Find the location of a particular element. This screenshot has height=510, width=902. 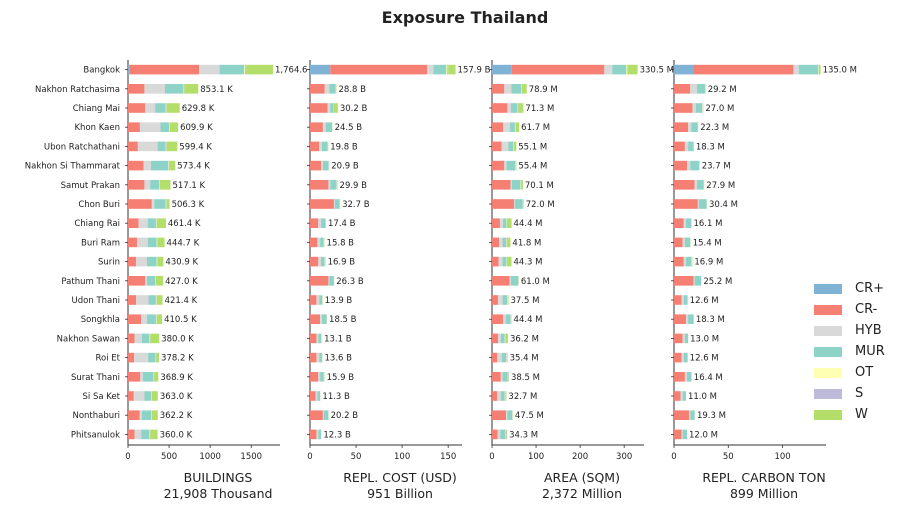

legend: CR+ CR- HYB MUR OT S W is located at coordinates (849, 351).